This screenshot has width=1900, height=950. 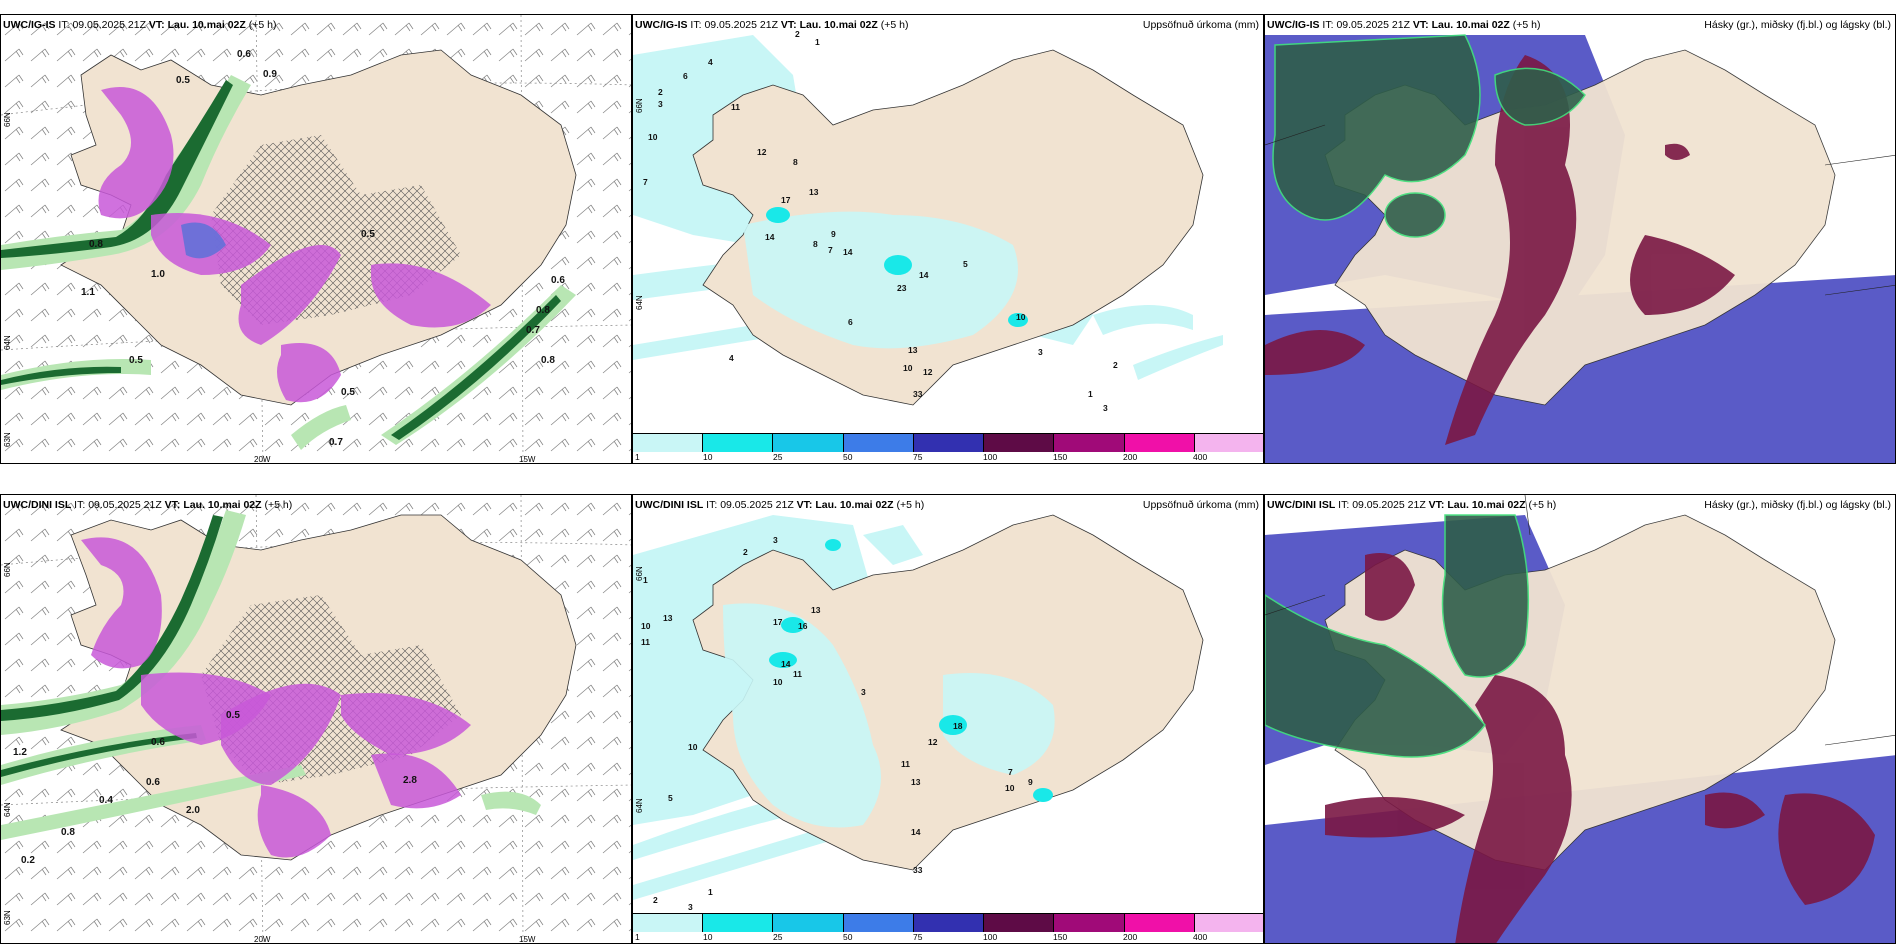 I want to click on precip-value: 23, so click(x=902, y=288).